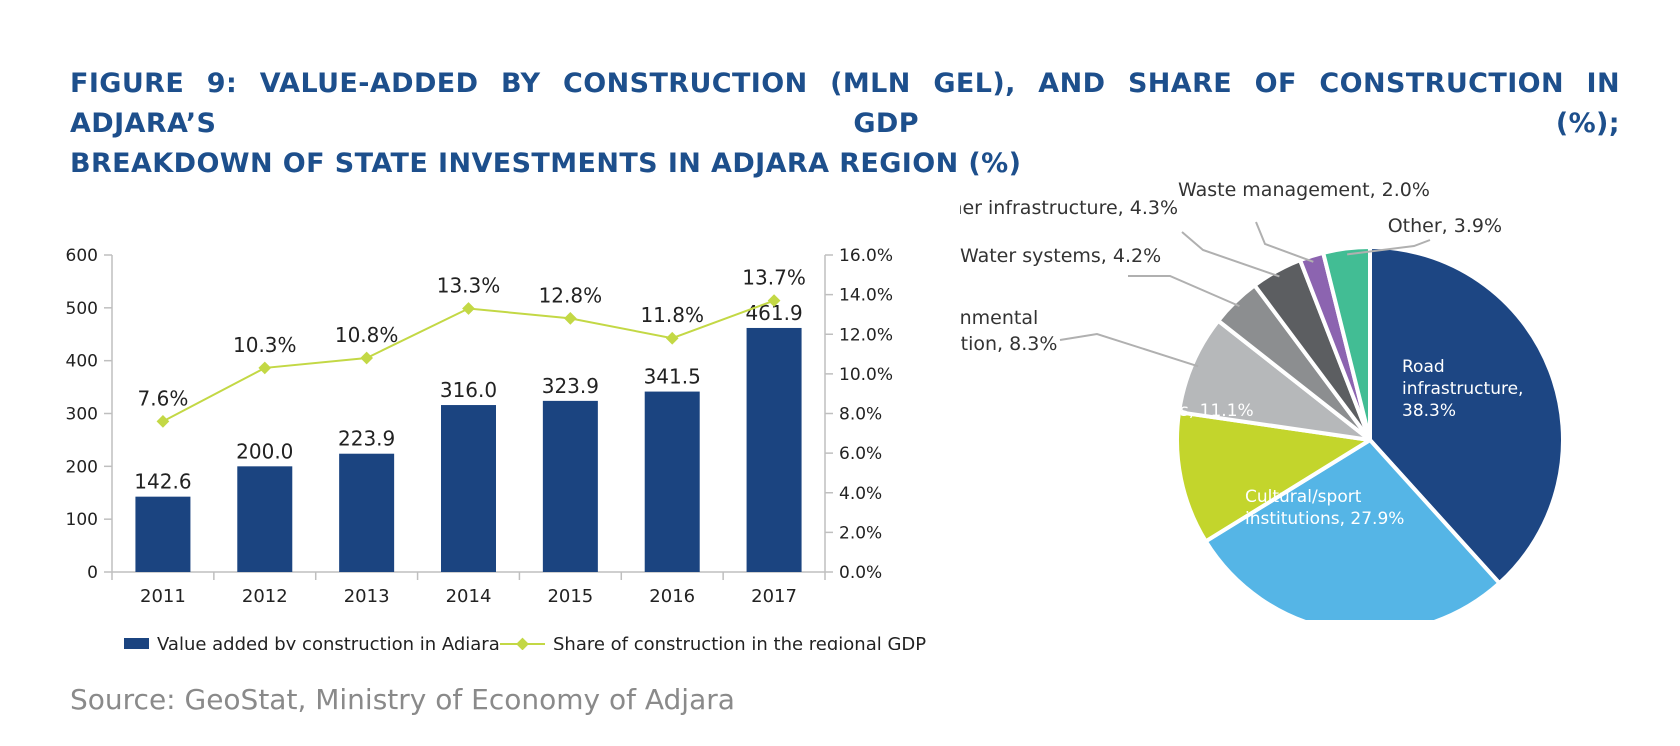  What do you see at coordinates (265, 596) in the screenshot?
I see `x-tick-label: 2012` at bounding box center [265, 596].